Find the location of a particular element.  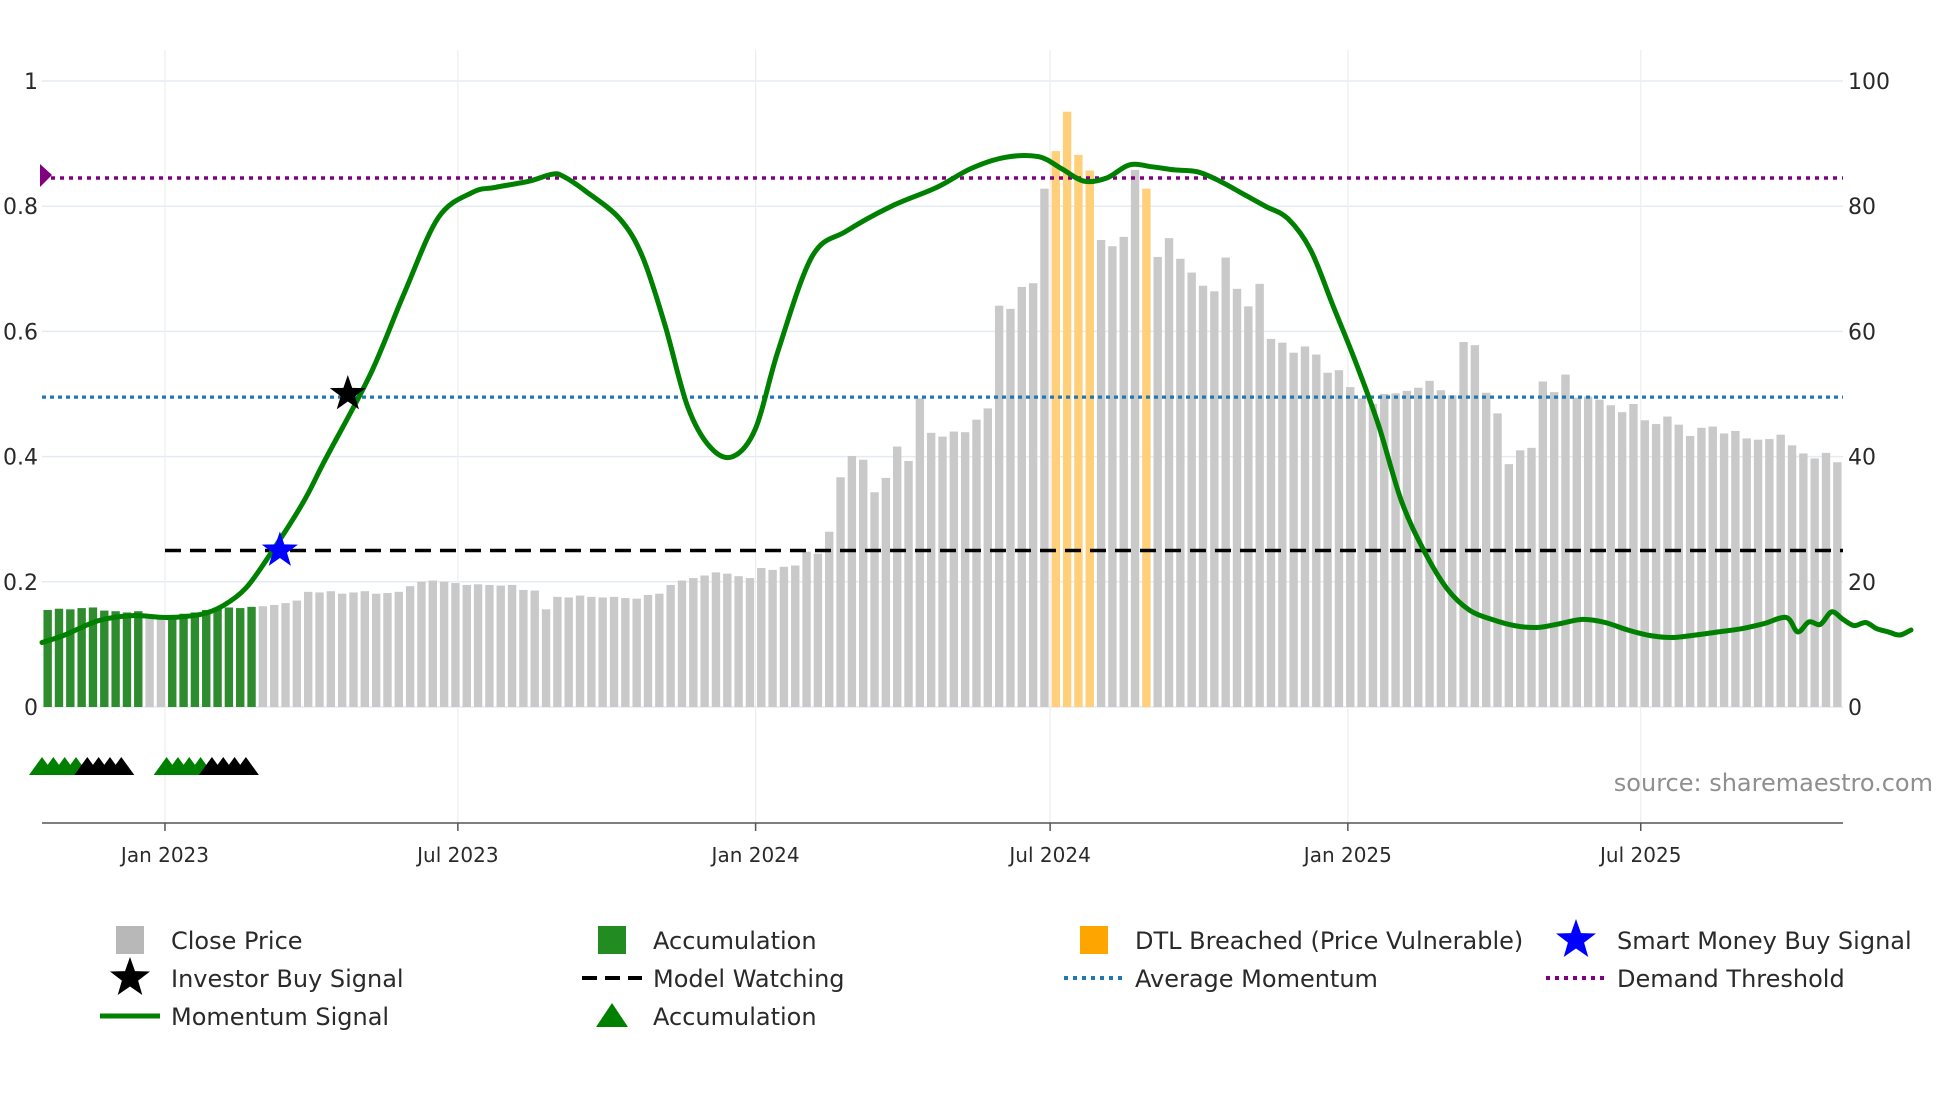

accumulation-triangle-black is located at coordinates (121, 766).